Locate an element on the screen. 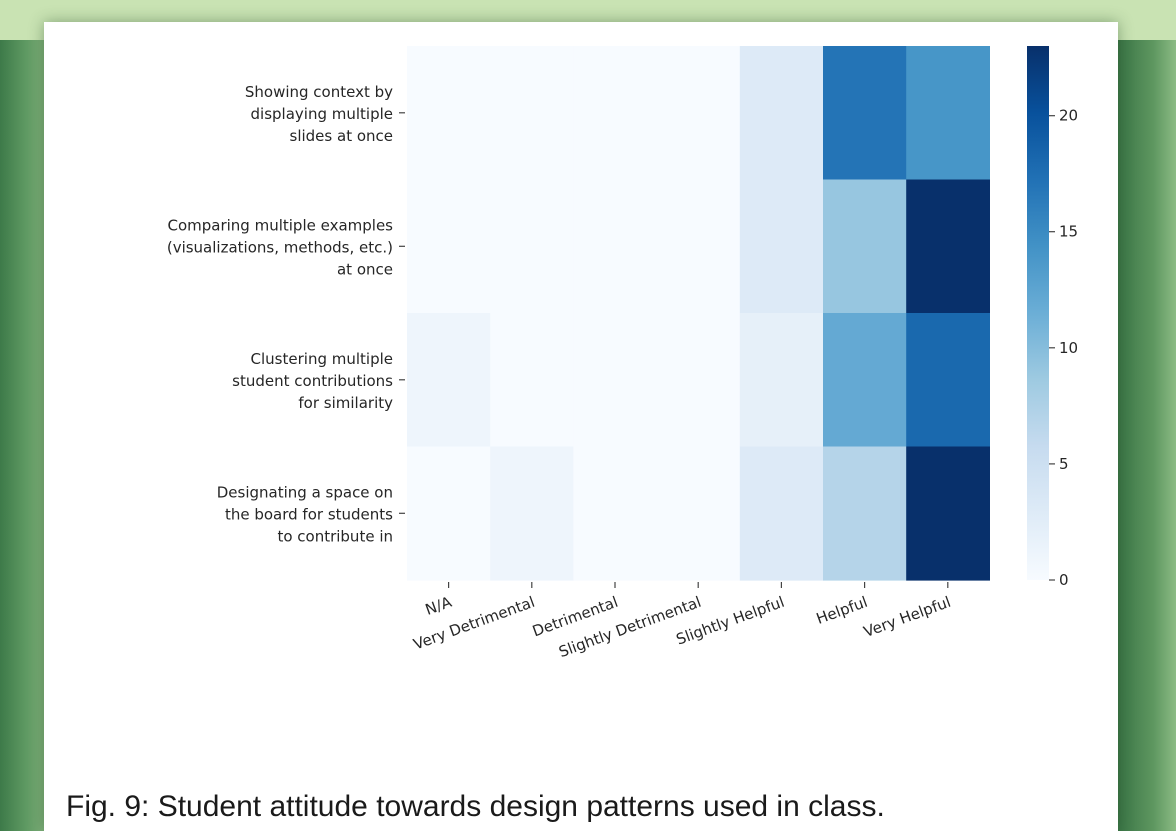 Image resolution: width=1176 pixels, height=831 pixels. column-label: N/A is located at coordinates (439, 606).